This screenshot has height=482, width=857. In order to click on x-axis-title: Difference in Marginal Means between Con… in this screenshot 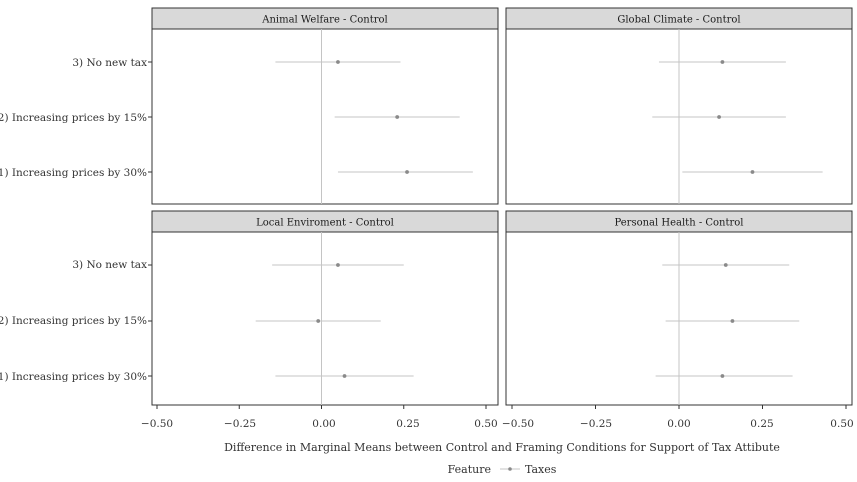, I will do `click(502, 447)`.